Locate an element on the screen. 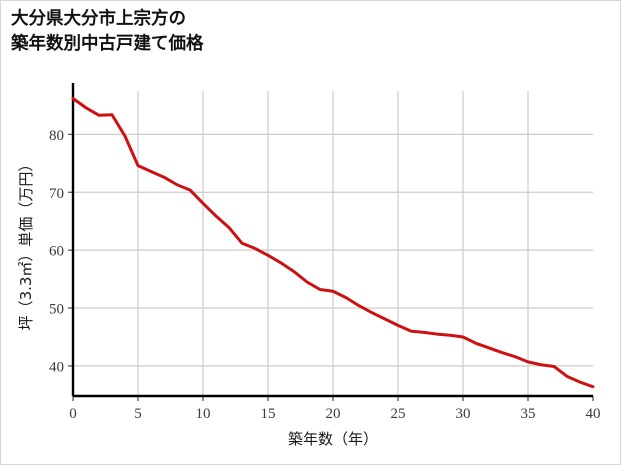  y-tick-label: 50 is located at coordinates (56, 310).